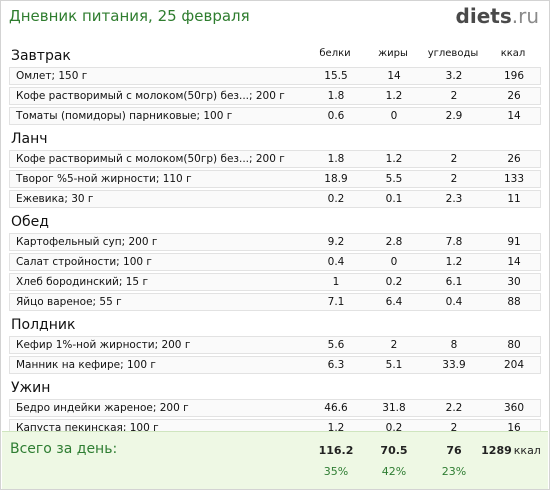 The image size is (550, 490). What do you see at coordinates (275, 199) in the screenshot?
I see `food-row: Ежевика; 30 г 0.2 0.1 2.3 11` at bounding box center [275, 199].